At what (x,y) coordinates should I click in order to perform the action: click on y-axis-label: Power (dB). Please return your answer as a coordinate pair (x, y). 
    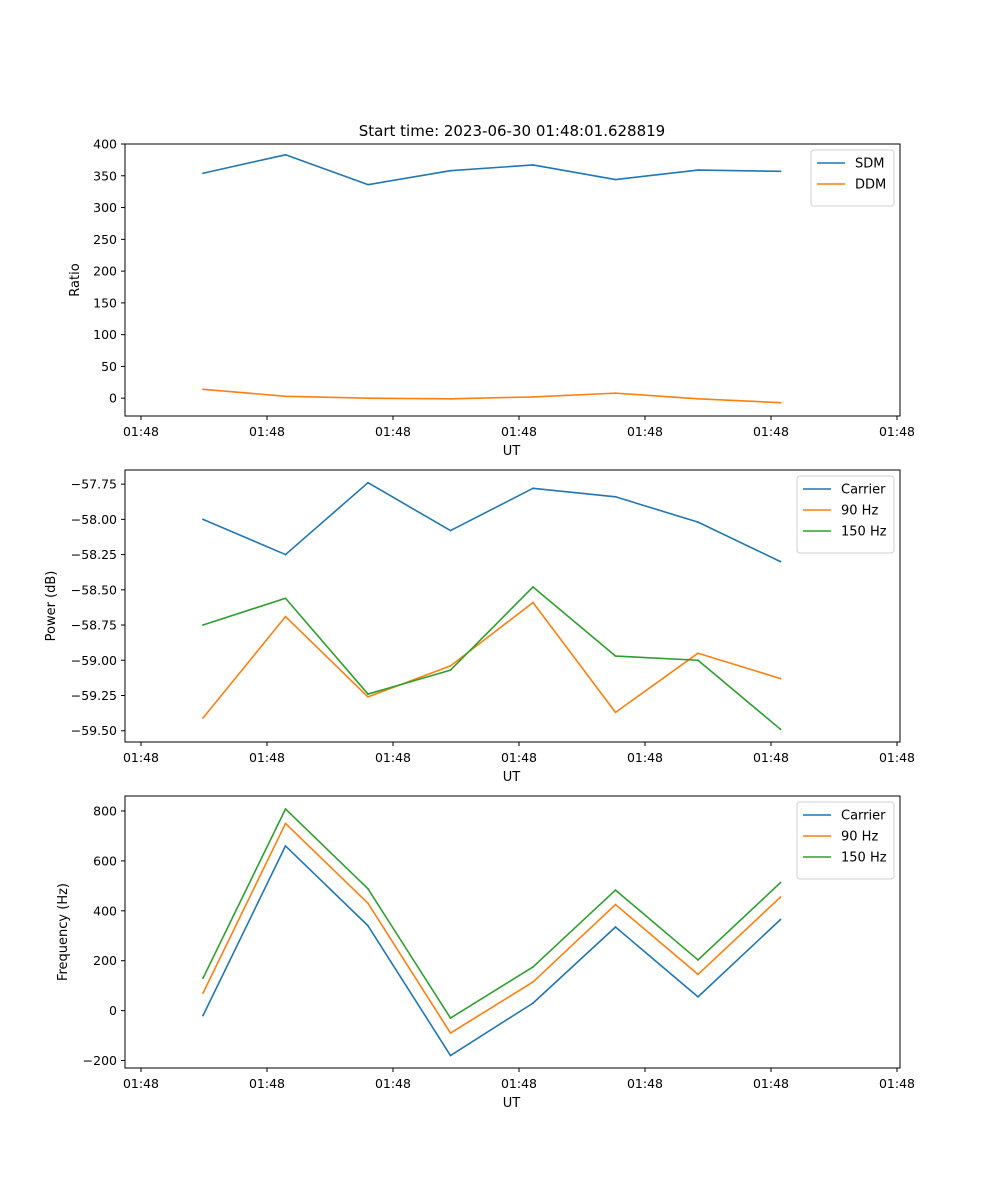
    Looking at the image, I should click on (51, 606).